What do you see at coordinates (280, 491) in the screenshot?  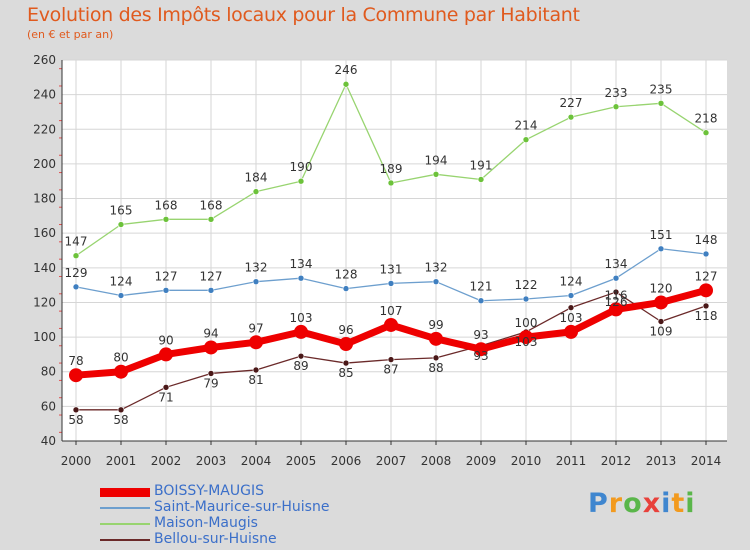 I see `legend-item-boissy-maugis: BOISSY-MAUGIS` at bounding box center [280, 491].